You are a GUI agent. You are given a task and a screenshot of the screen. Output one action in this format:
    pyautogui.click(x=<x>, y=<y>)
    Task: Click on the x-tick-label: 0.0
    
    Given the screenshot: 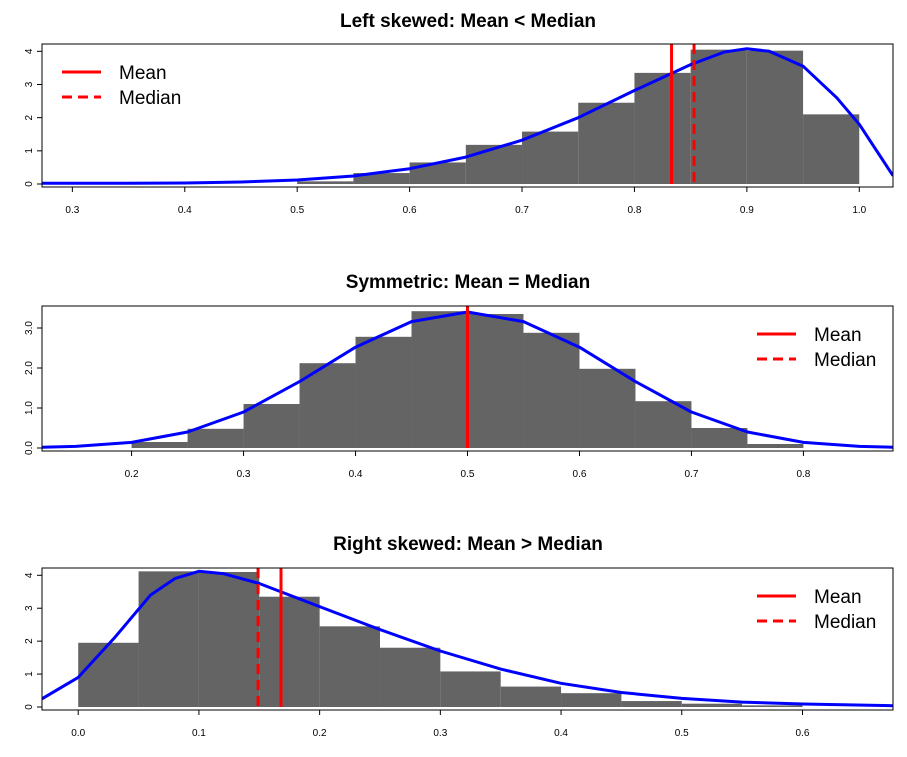 What is the action you would take?
    pyautogui.click(x=78, y=733)
    